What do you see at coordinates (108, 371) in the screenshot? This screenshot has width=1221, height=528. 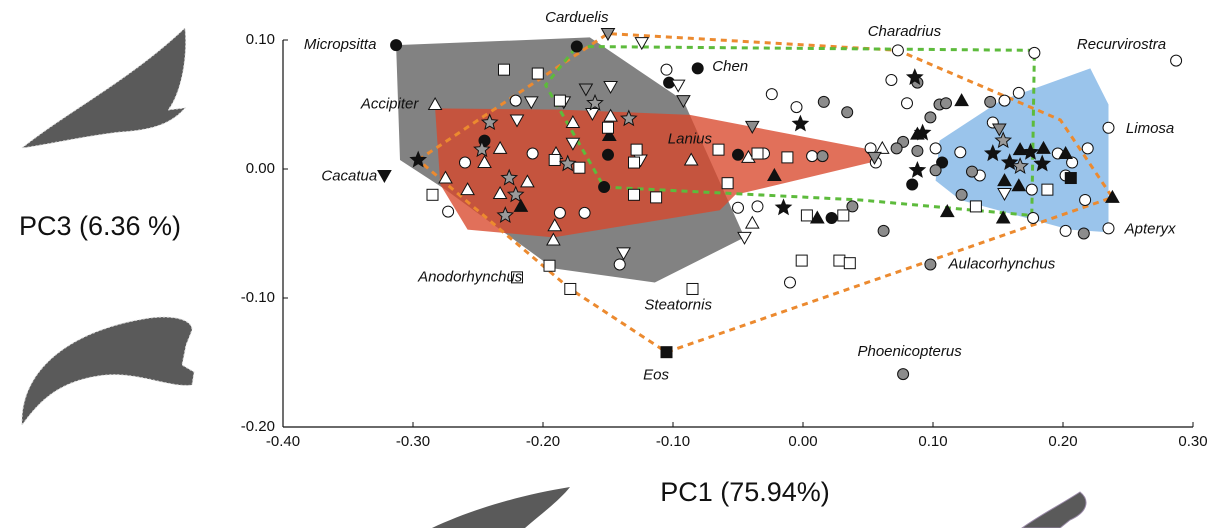 I see `beak-silhouette` at bounding box center [108, 371].